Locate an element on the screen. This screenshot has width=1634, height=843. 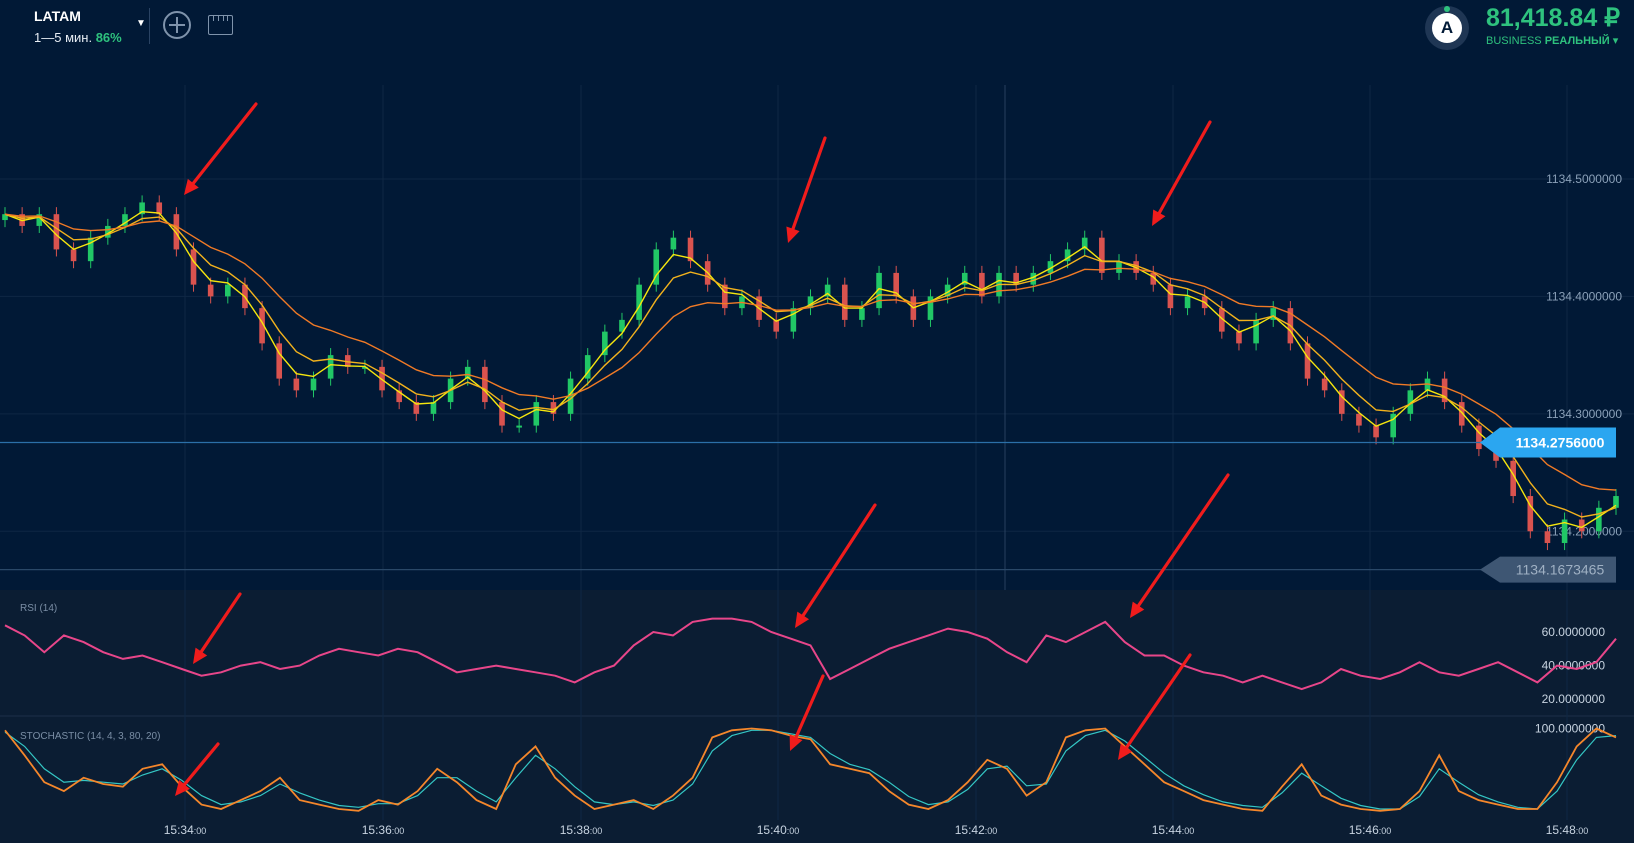
chevron-down-icon: ▼ is located at coordinates (141, 23).